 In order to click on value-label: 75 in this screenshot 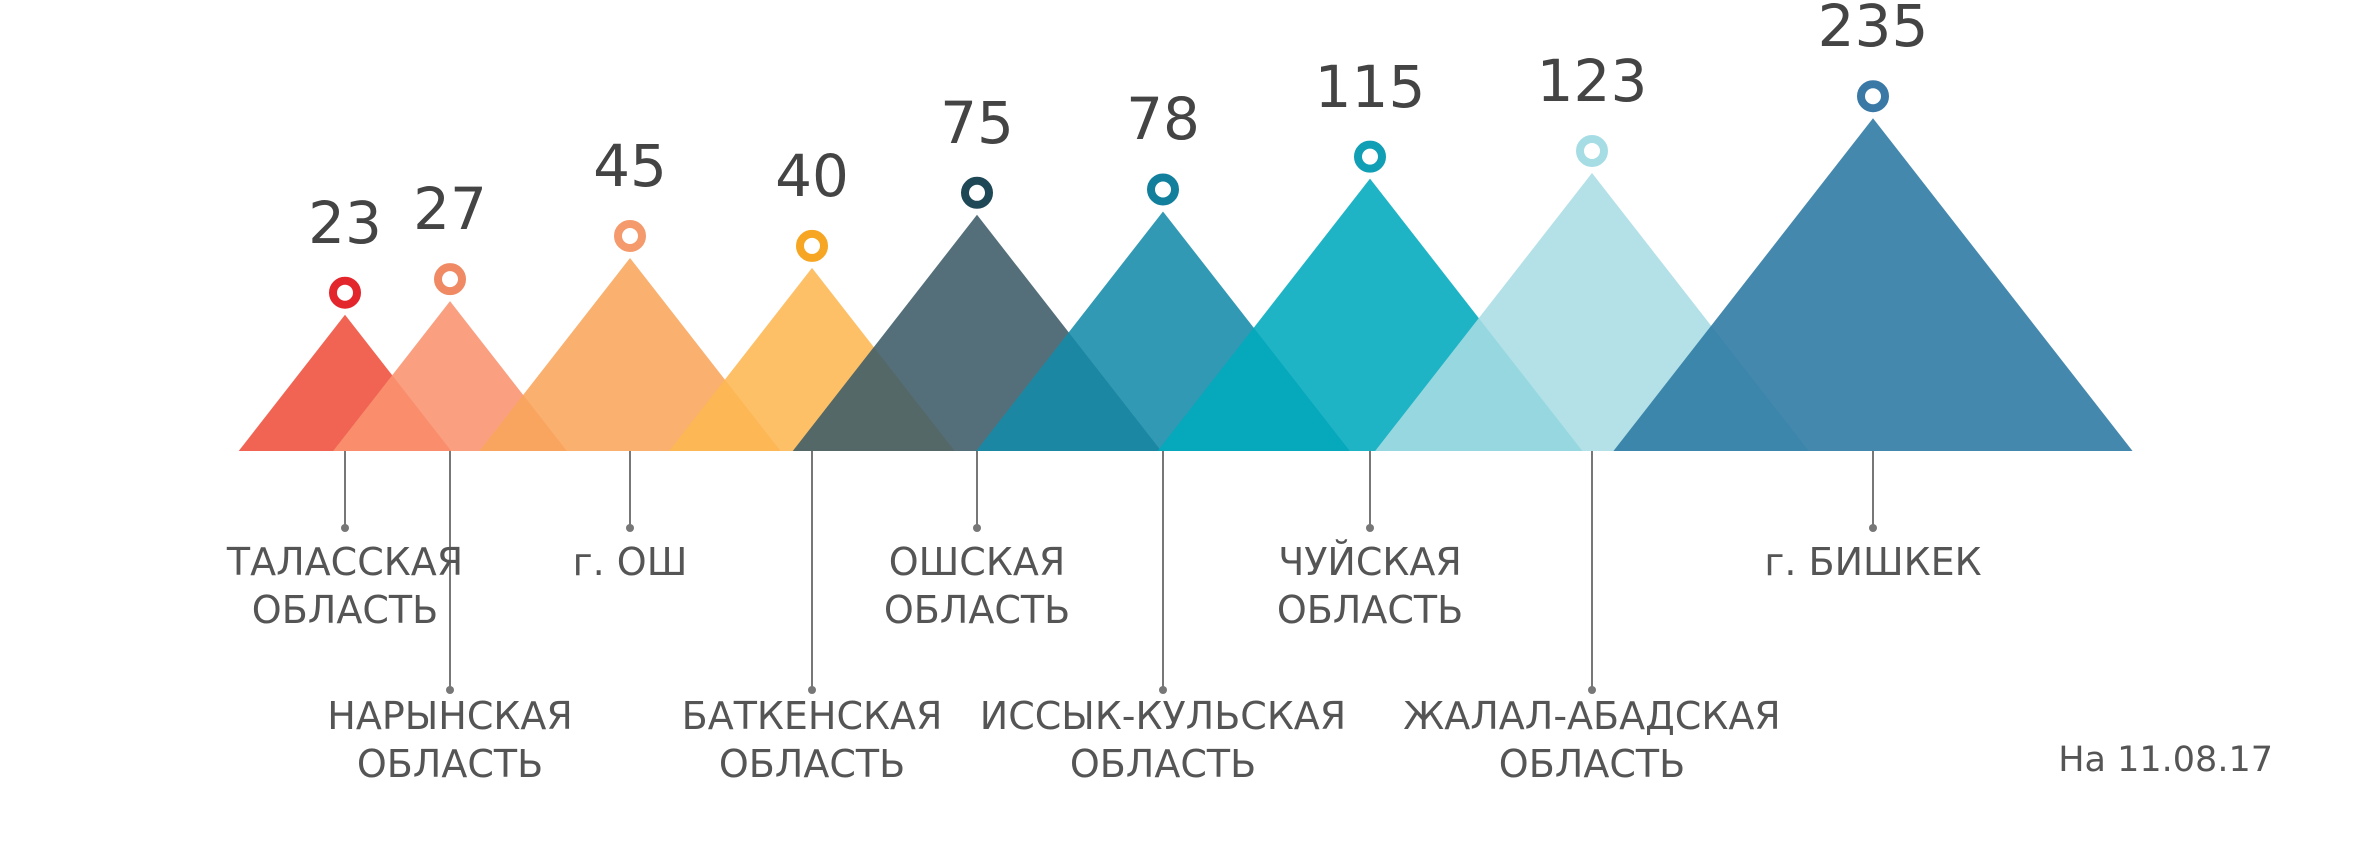, I will do `click(977, 122)`.